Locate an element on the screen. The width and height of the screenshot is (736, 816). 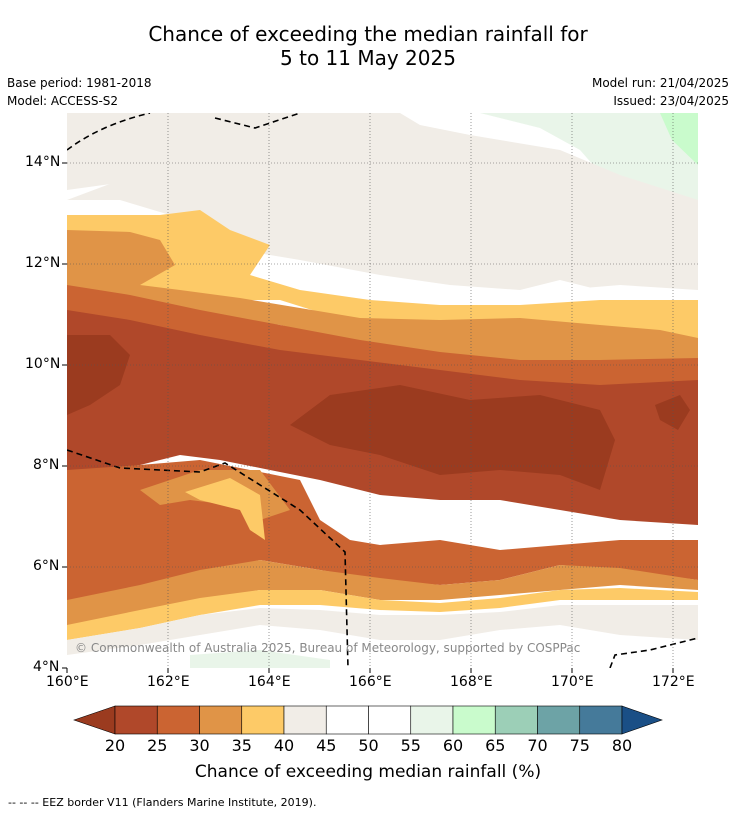
lon-label: 172°E is located at coordinates (673, 682).